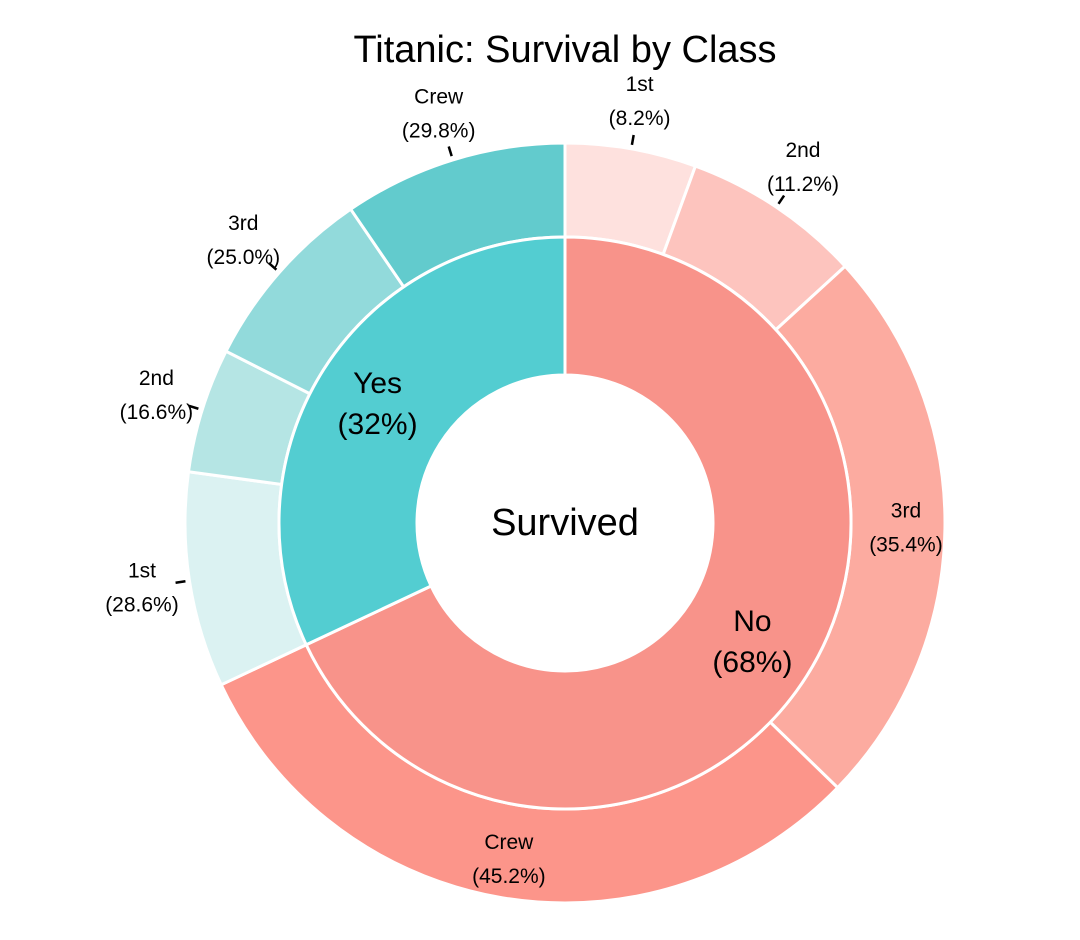  Describe the element at coordinates (752, 621) in the screenshot. I see `inner-slice-label-no: No` at that location.